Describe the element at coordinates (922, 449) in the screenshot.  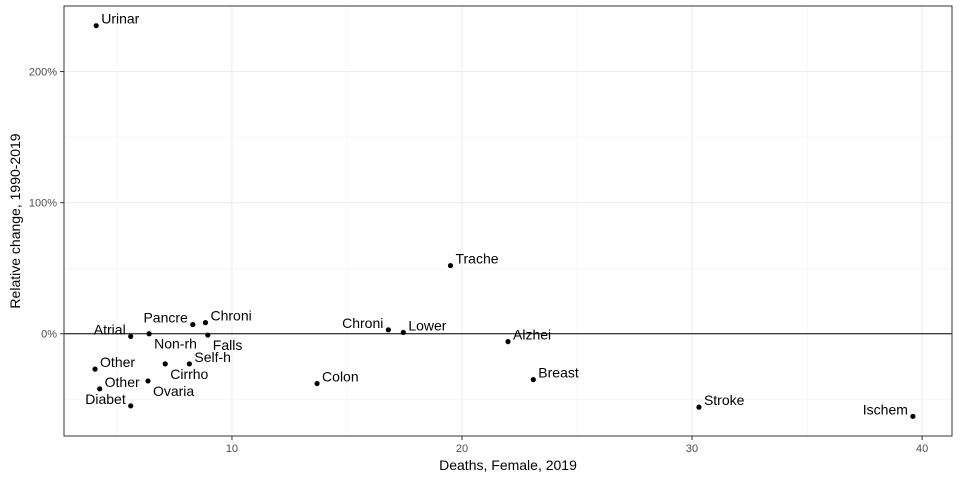
I see `x-tick-label: 40` at that location.